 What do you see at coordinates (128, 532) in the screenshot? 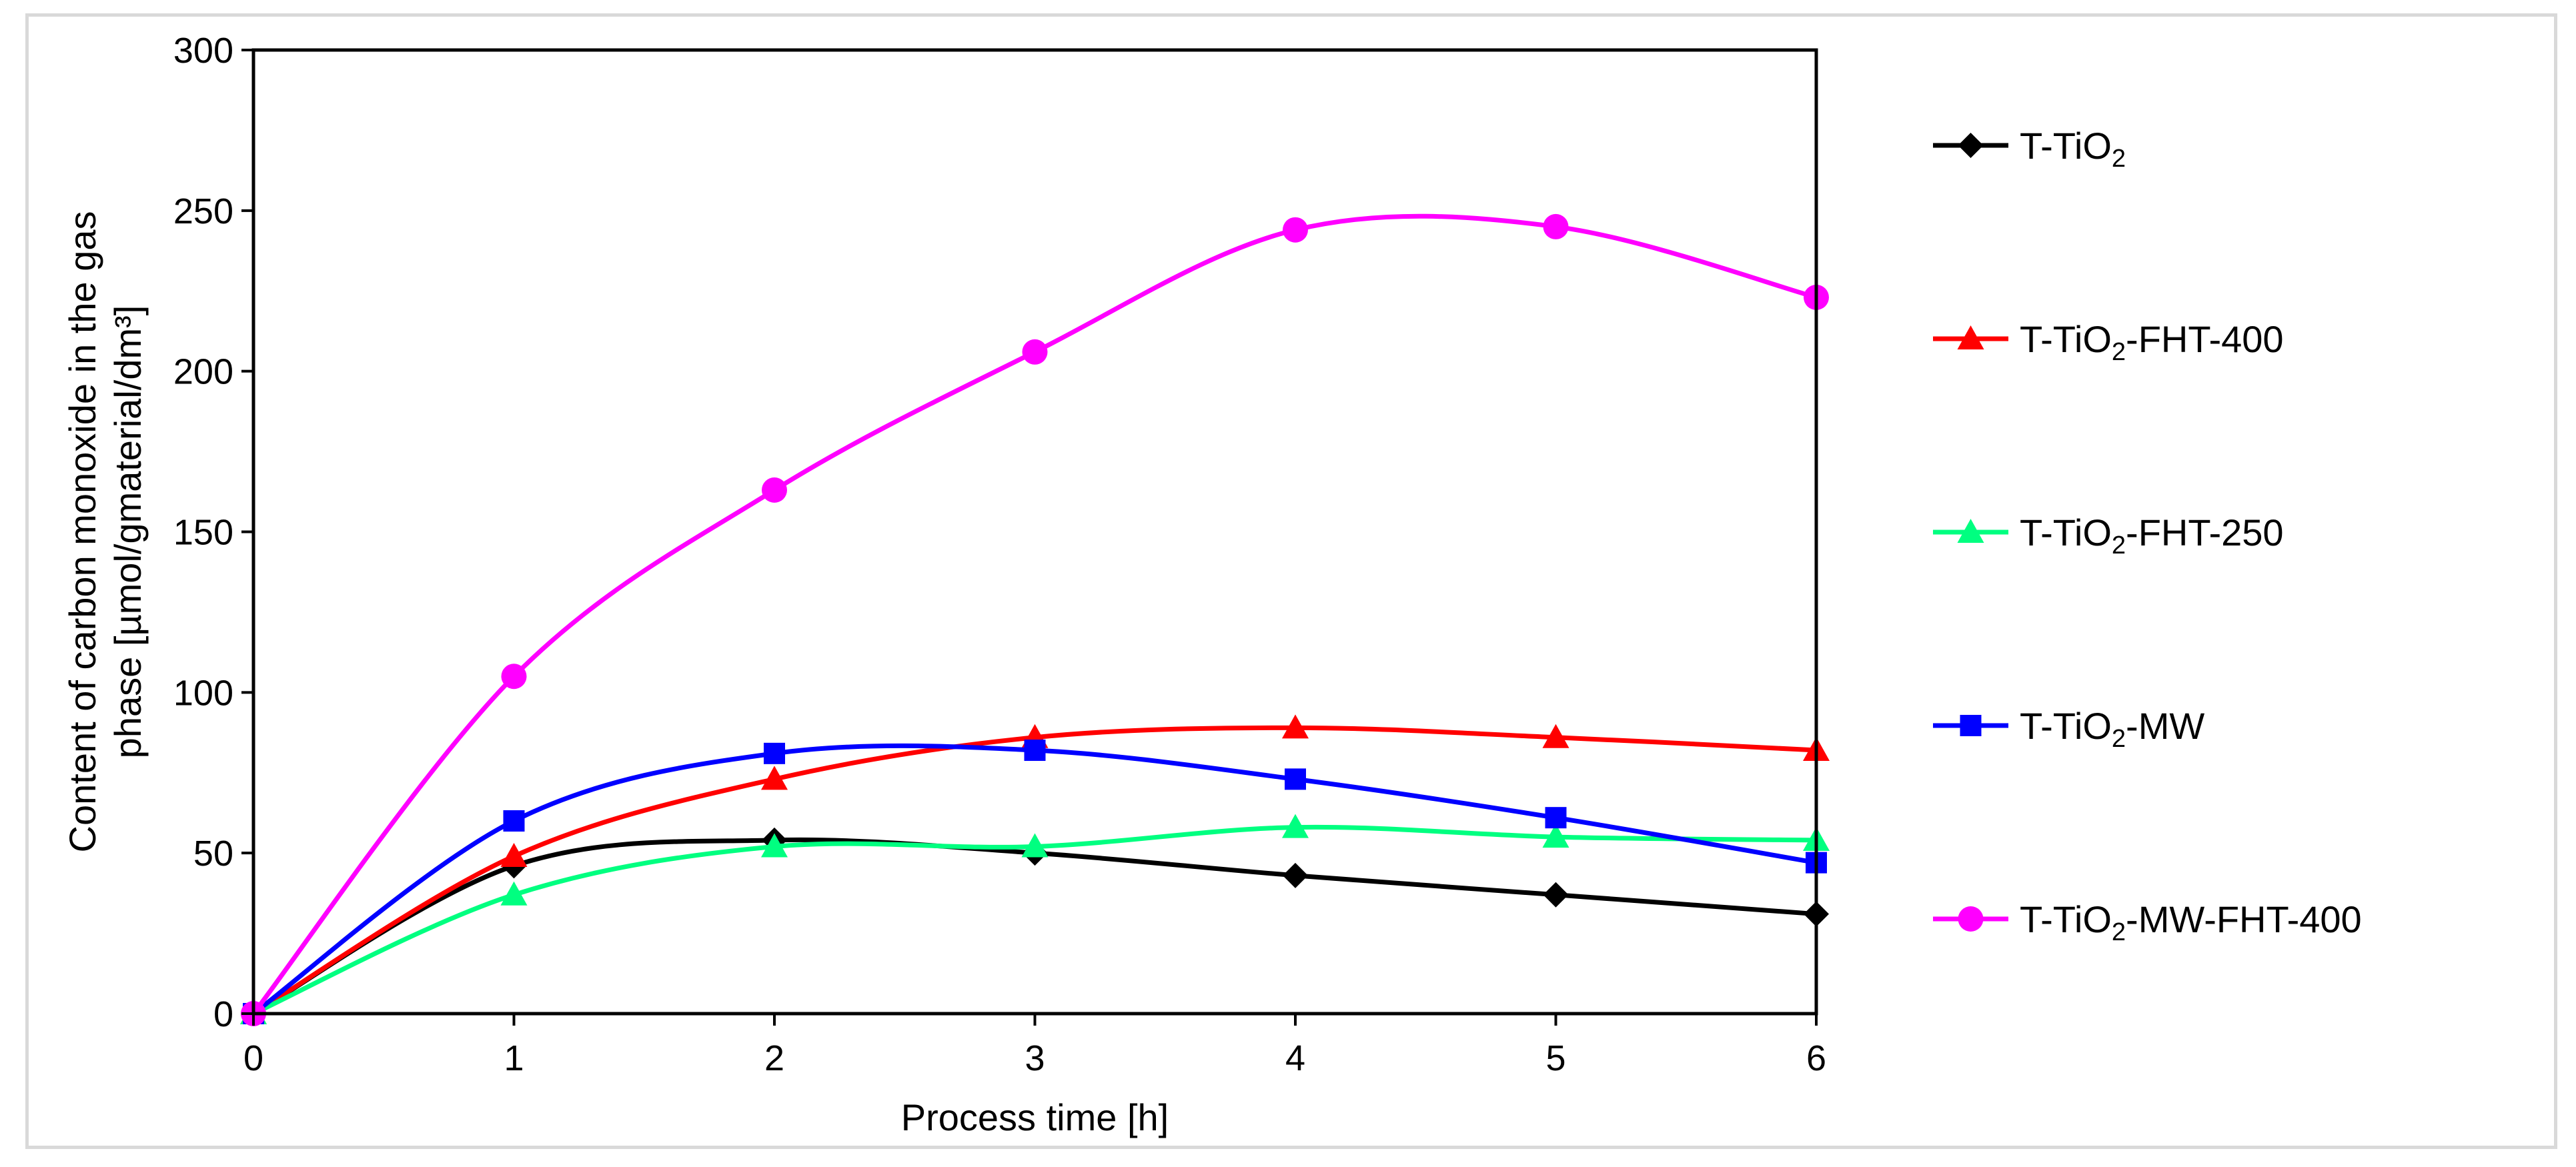
I see `y-axis-title-line: phase [µmol/gmaterial/dm³]` at bounding box center [128, 532].